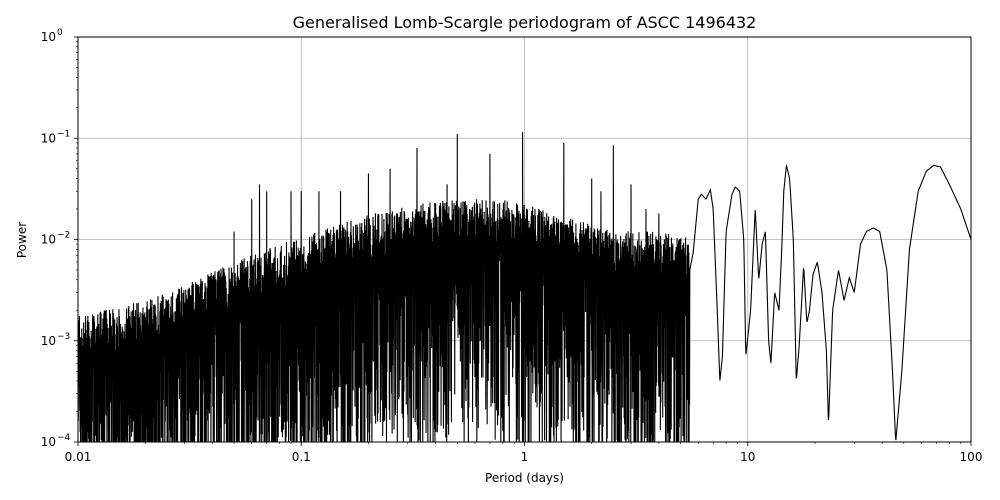  I want to click on y-tick-exponent: −2, so click(63, 236).